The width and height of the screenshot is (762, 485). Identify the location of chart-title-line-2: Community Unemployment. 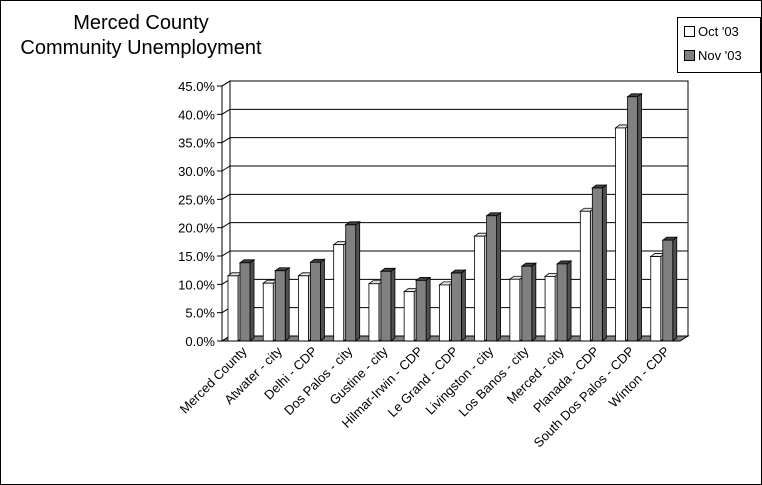
(141, 48).